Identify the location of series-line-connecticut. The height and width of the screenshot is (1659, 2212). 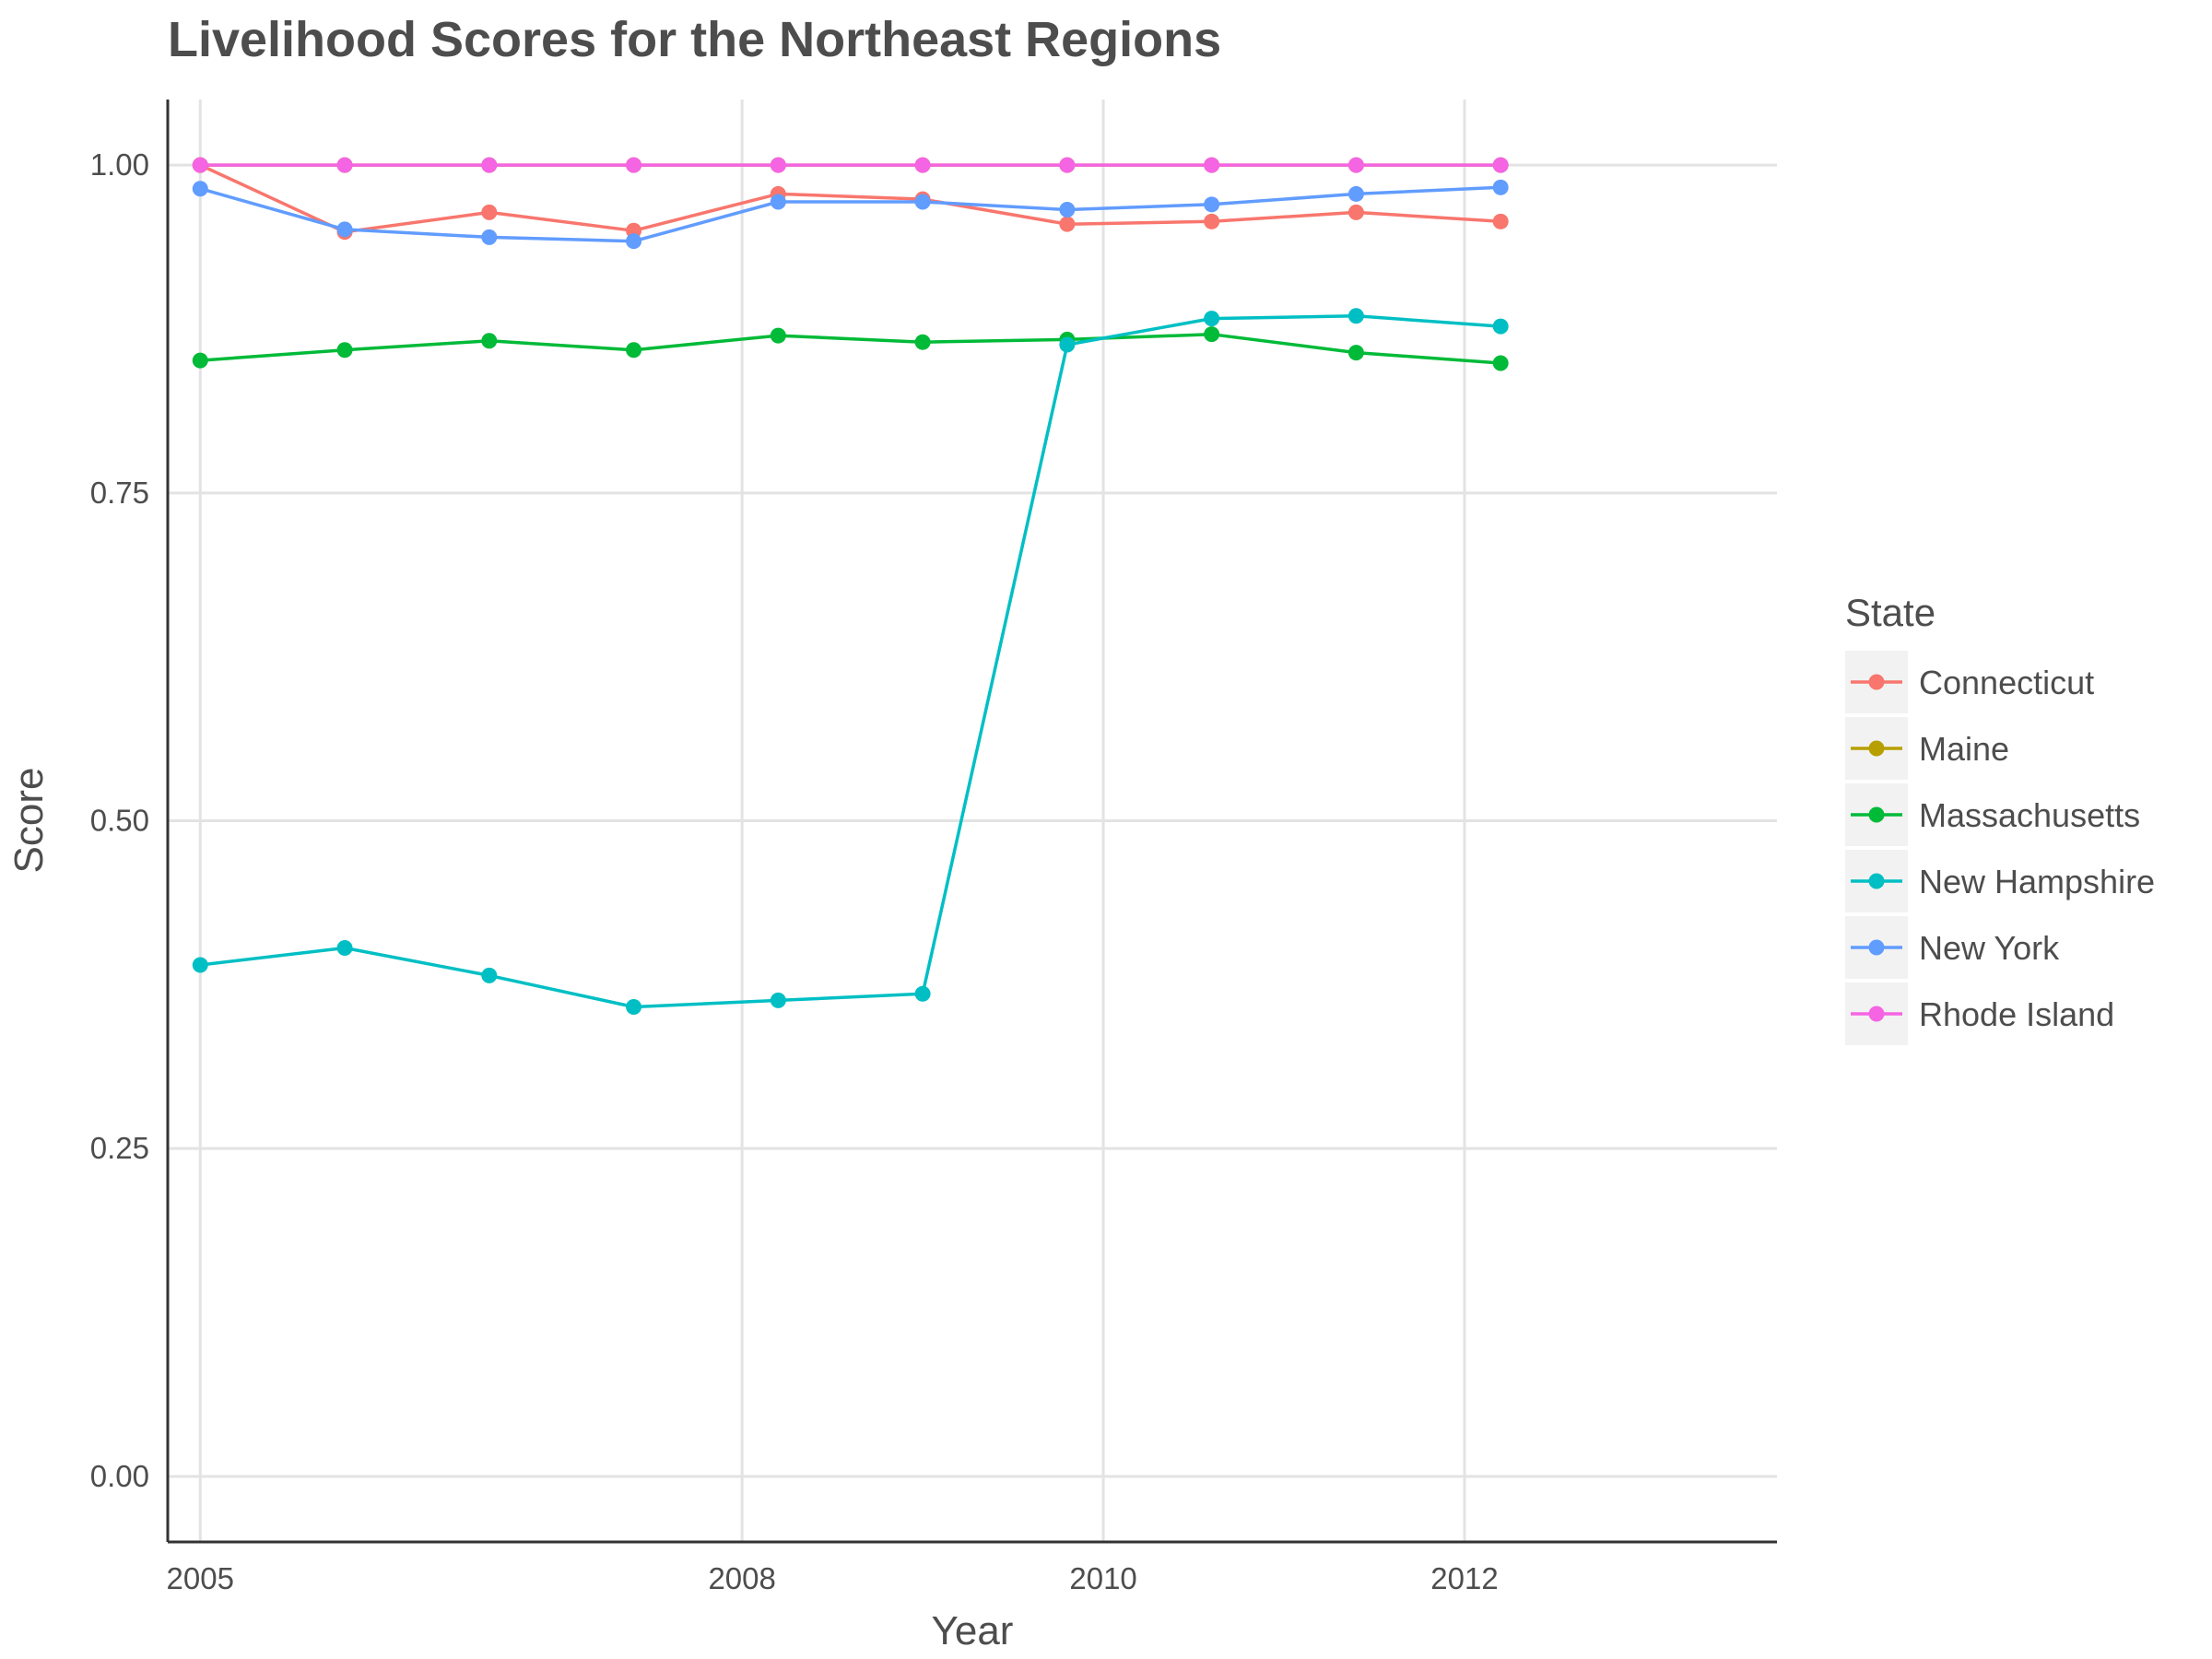
(850, 198).